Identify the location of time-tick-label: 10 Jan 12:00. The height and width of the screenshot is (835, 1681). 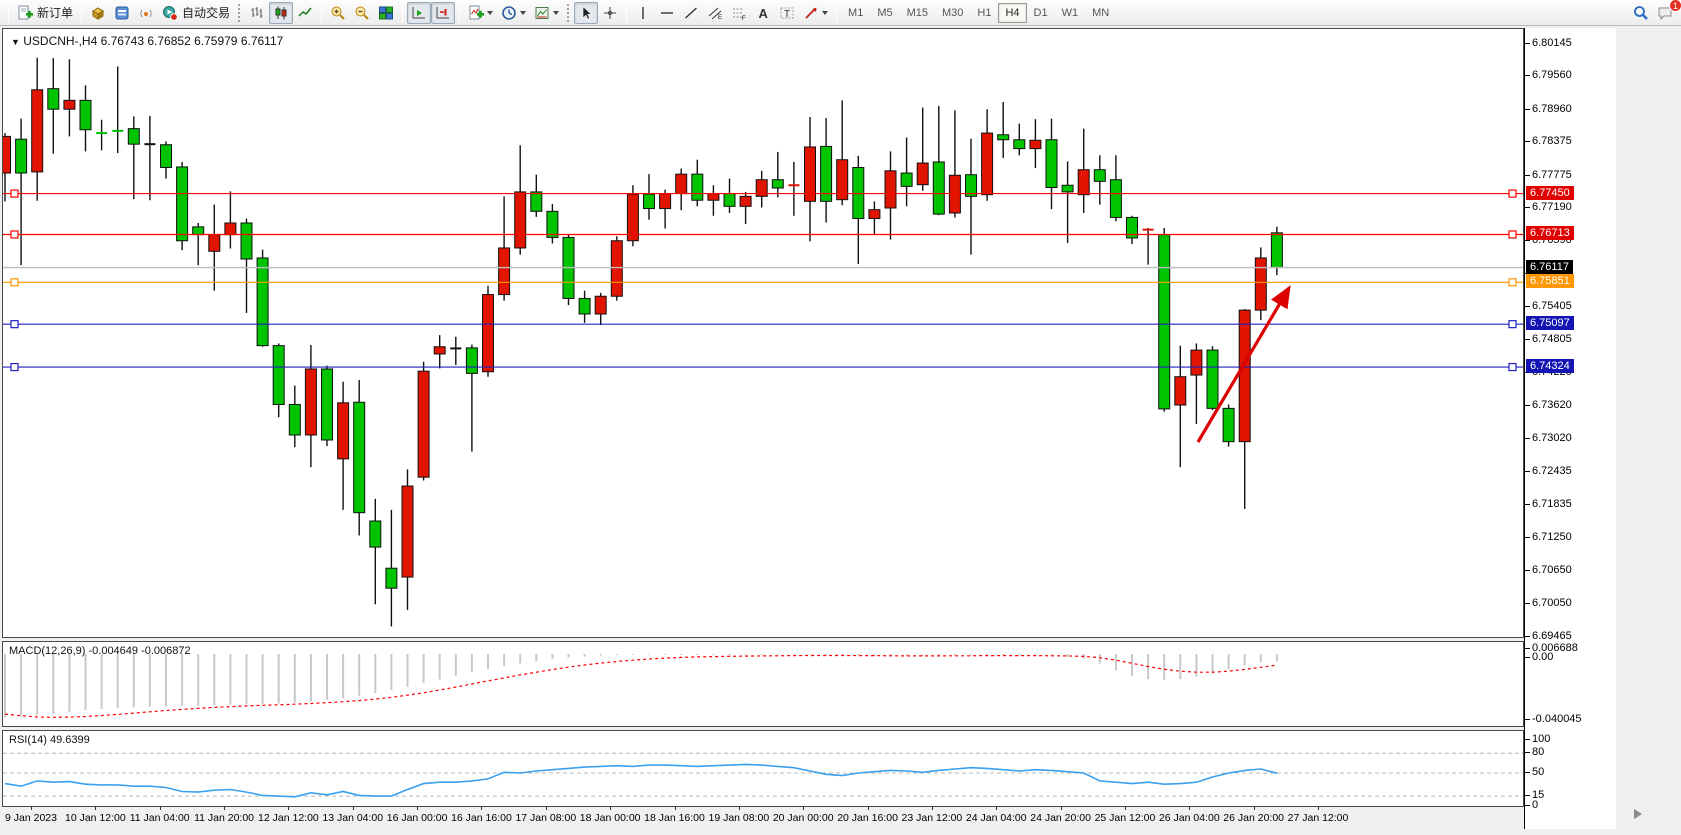
(95, 818).